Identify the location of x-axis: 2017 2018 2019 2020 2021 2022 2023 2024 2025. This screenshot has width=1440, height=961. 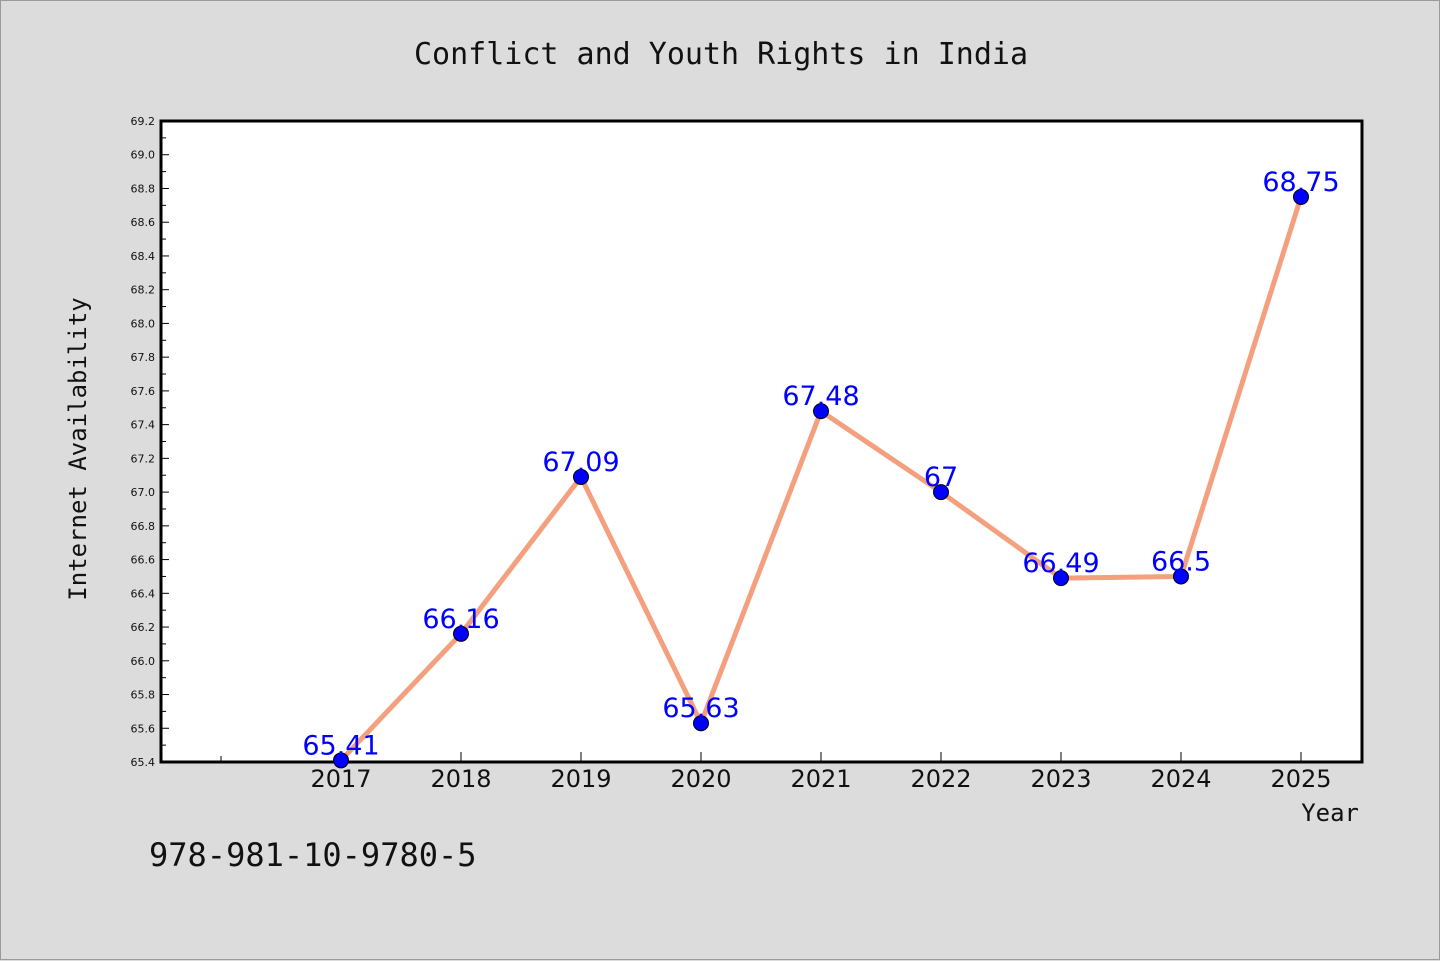
(776, 772).